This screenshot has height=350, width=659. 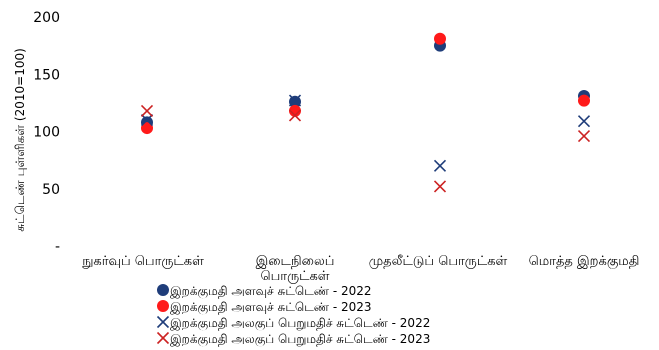 What do you see at coordinates (295, 261) in the screenshot?
I see `x-category-label-1-line-0: இடைநிலைப்` at bounding box center [295, 261].